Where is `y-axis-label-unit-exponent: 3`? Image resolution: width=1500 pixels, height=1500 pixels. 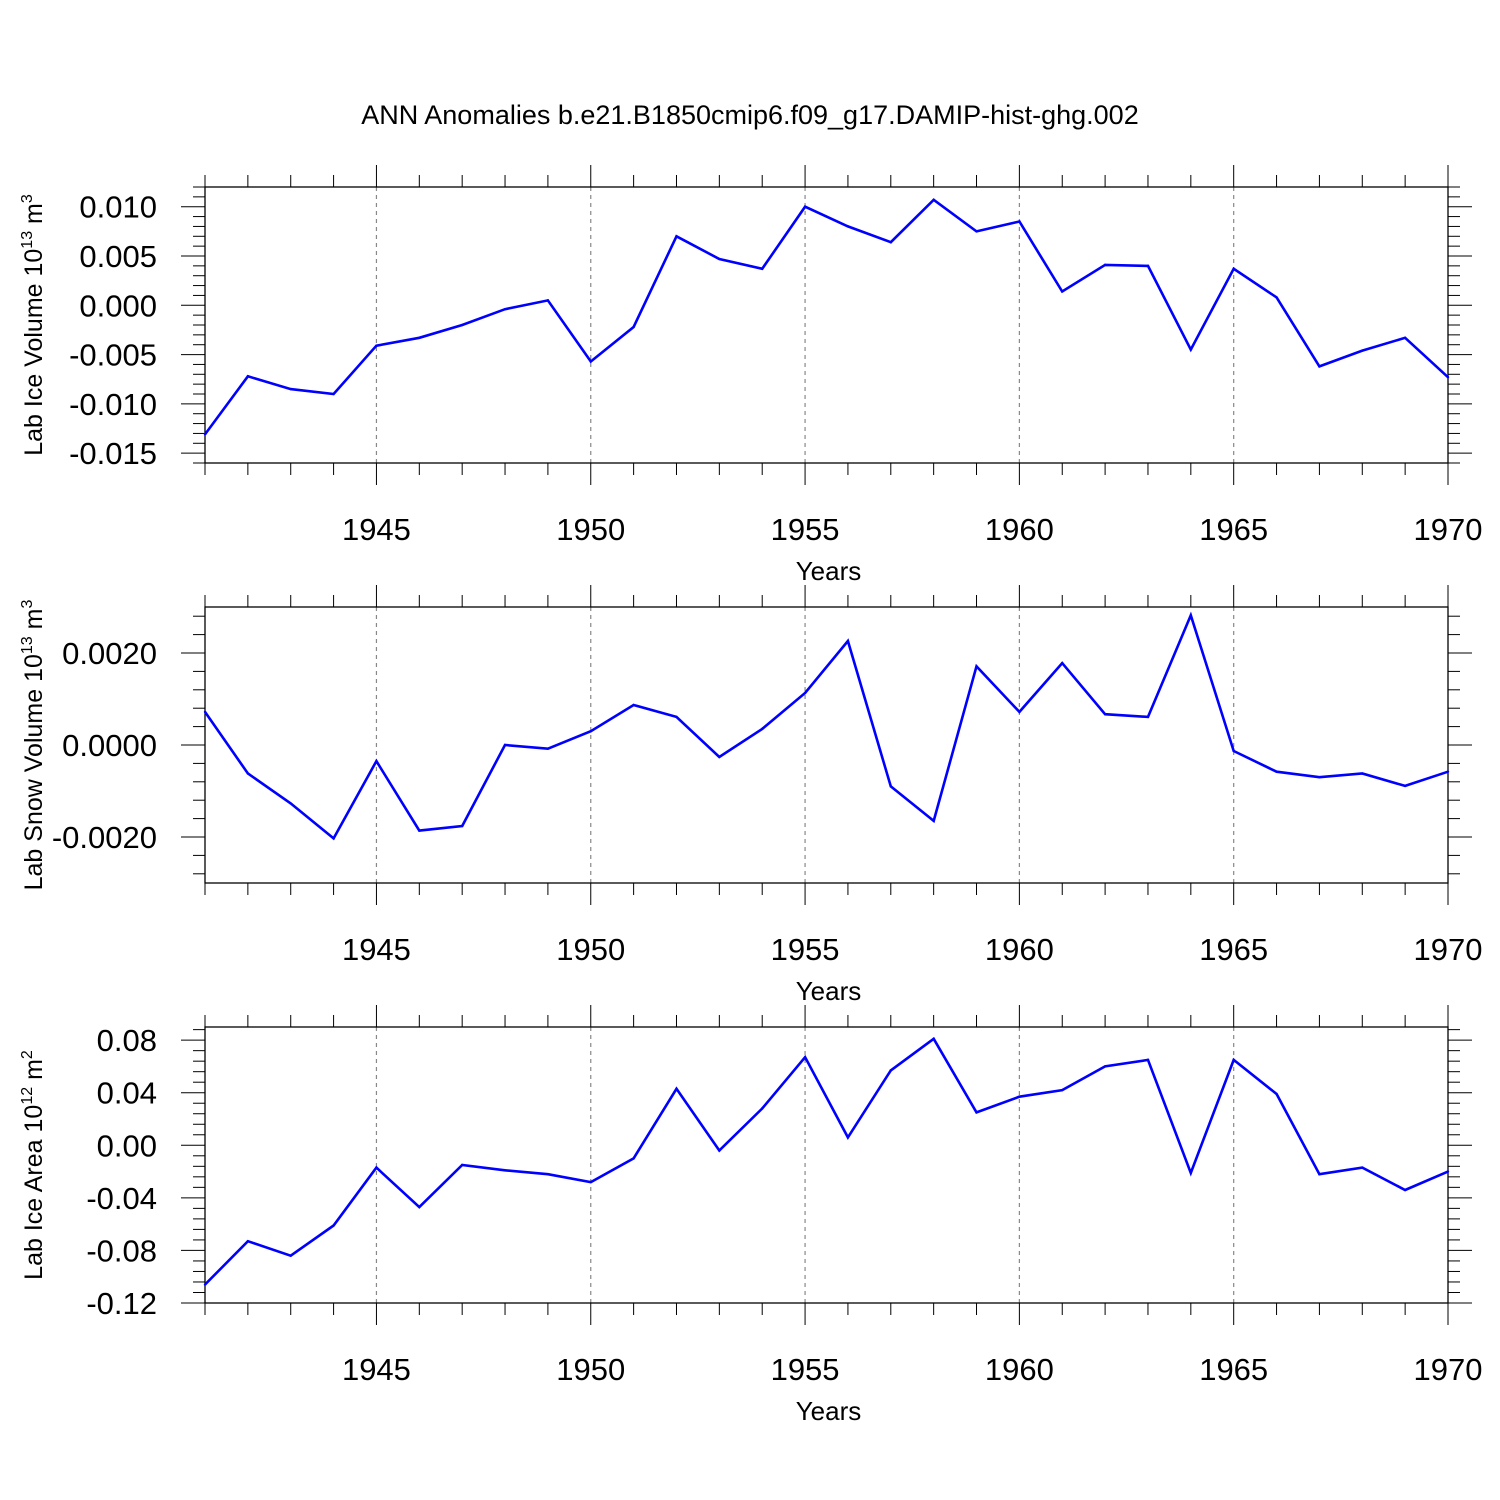 y-axis-label-unit-exponent: 3 is located at coordinates (27, 198).